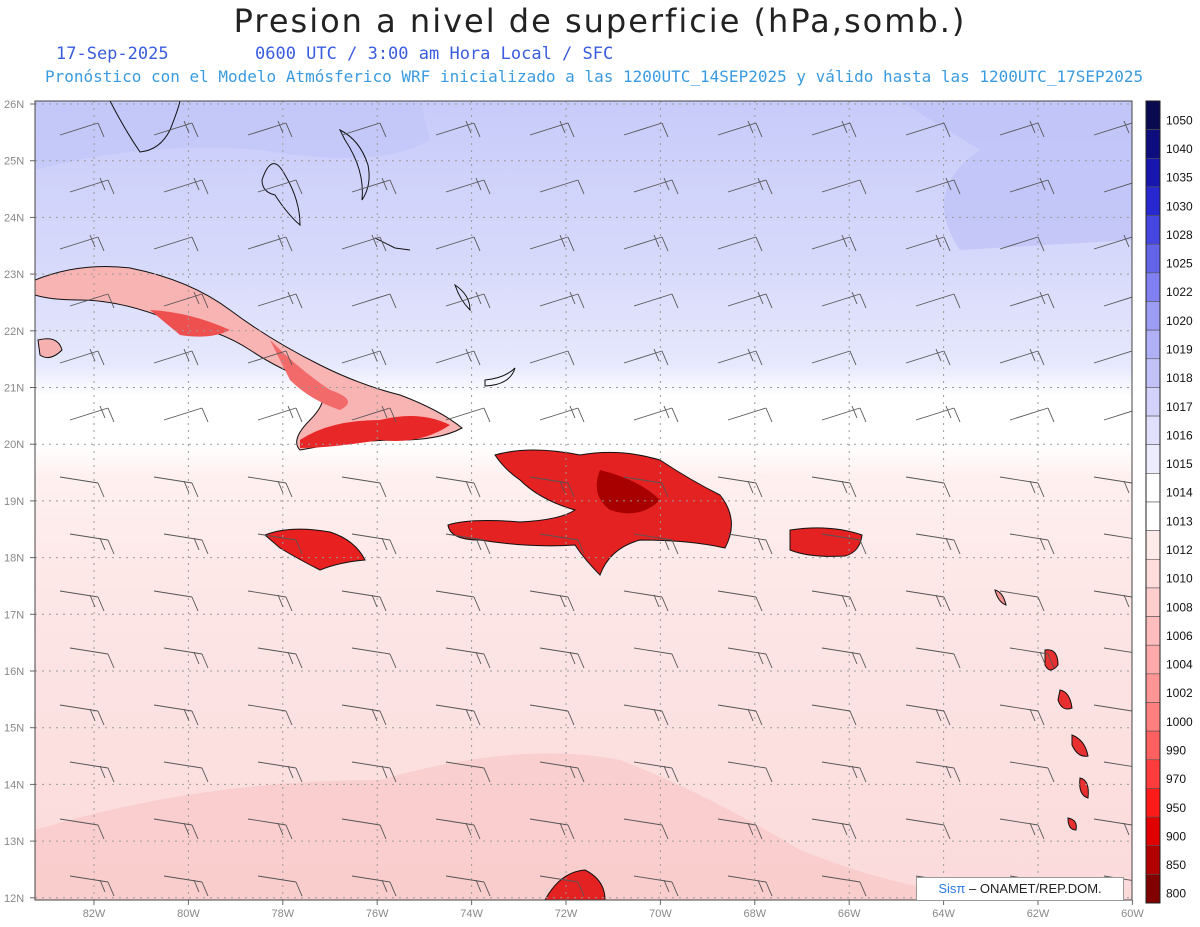  I want to click on valid-time: 0600 UTC / 3:00 am Hora Local / SFC, so click(434, 54).